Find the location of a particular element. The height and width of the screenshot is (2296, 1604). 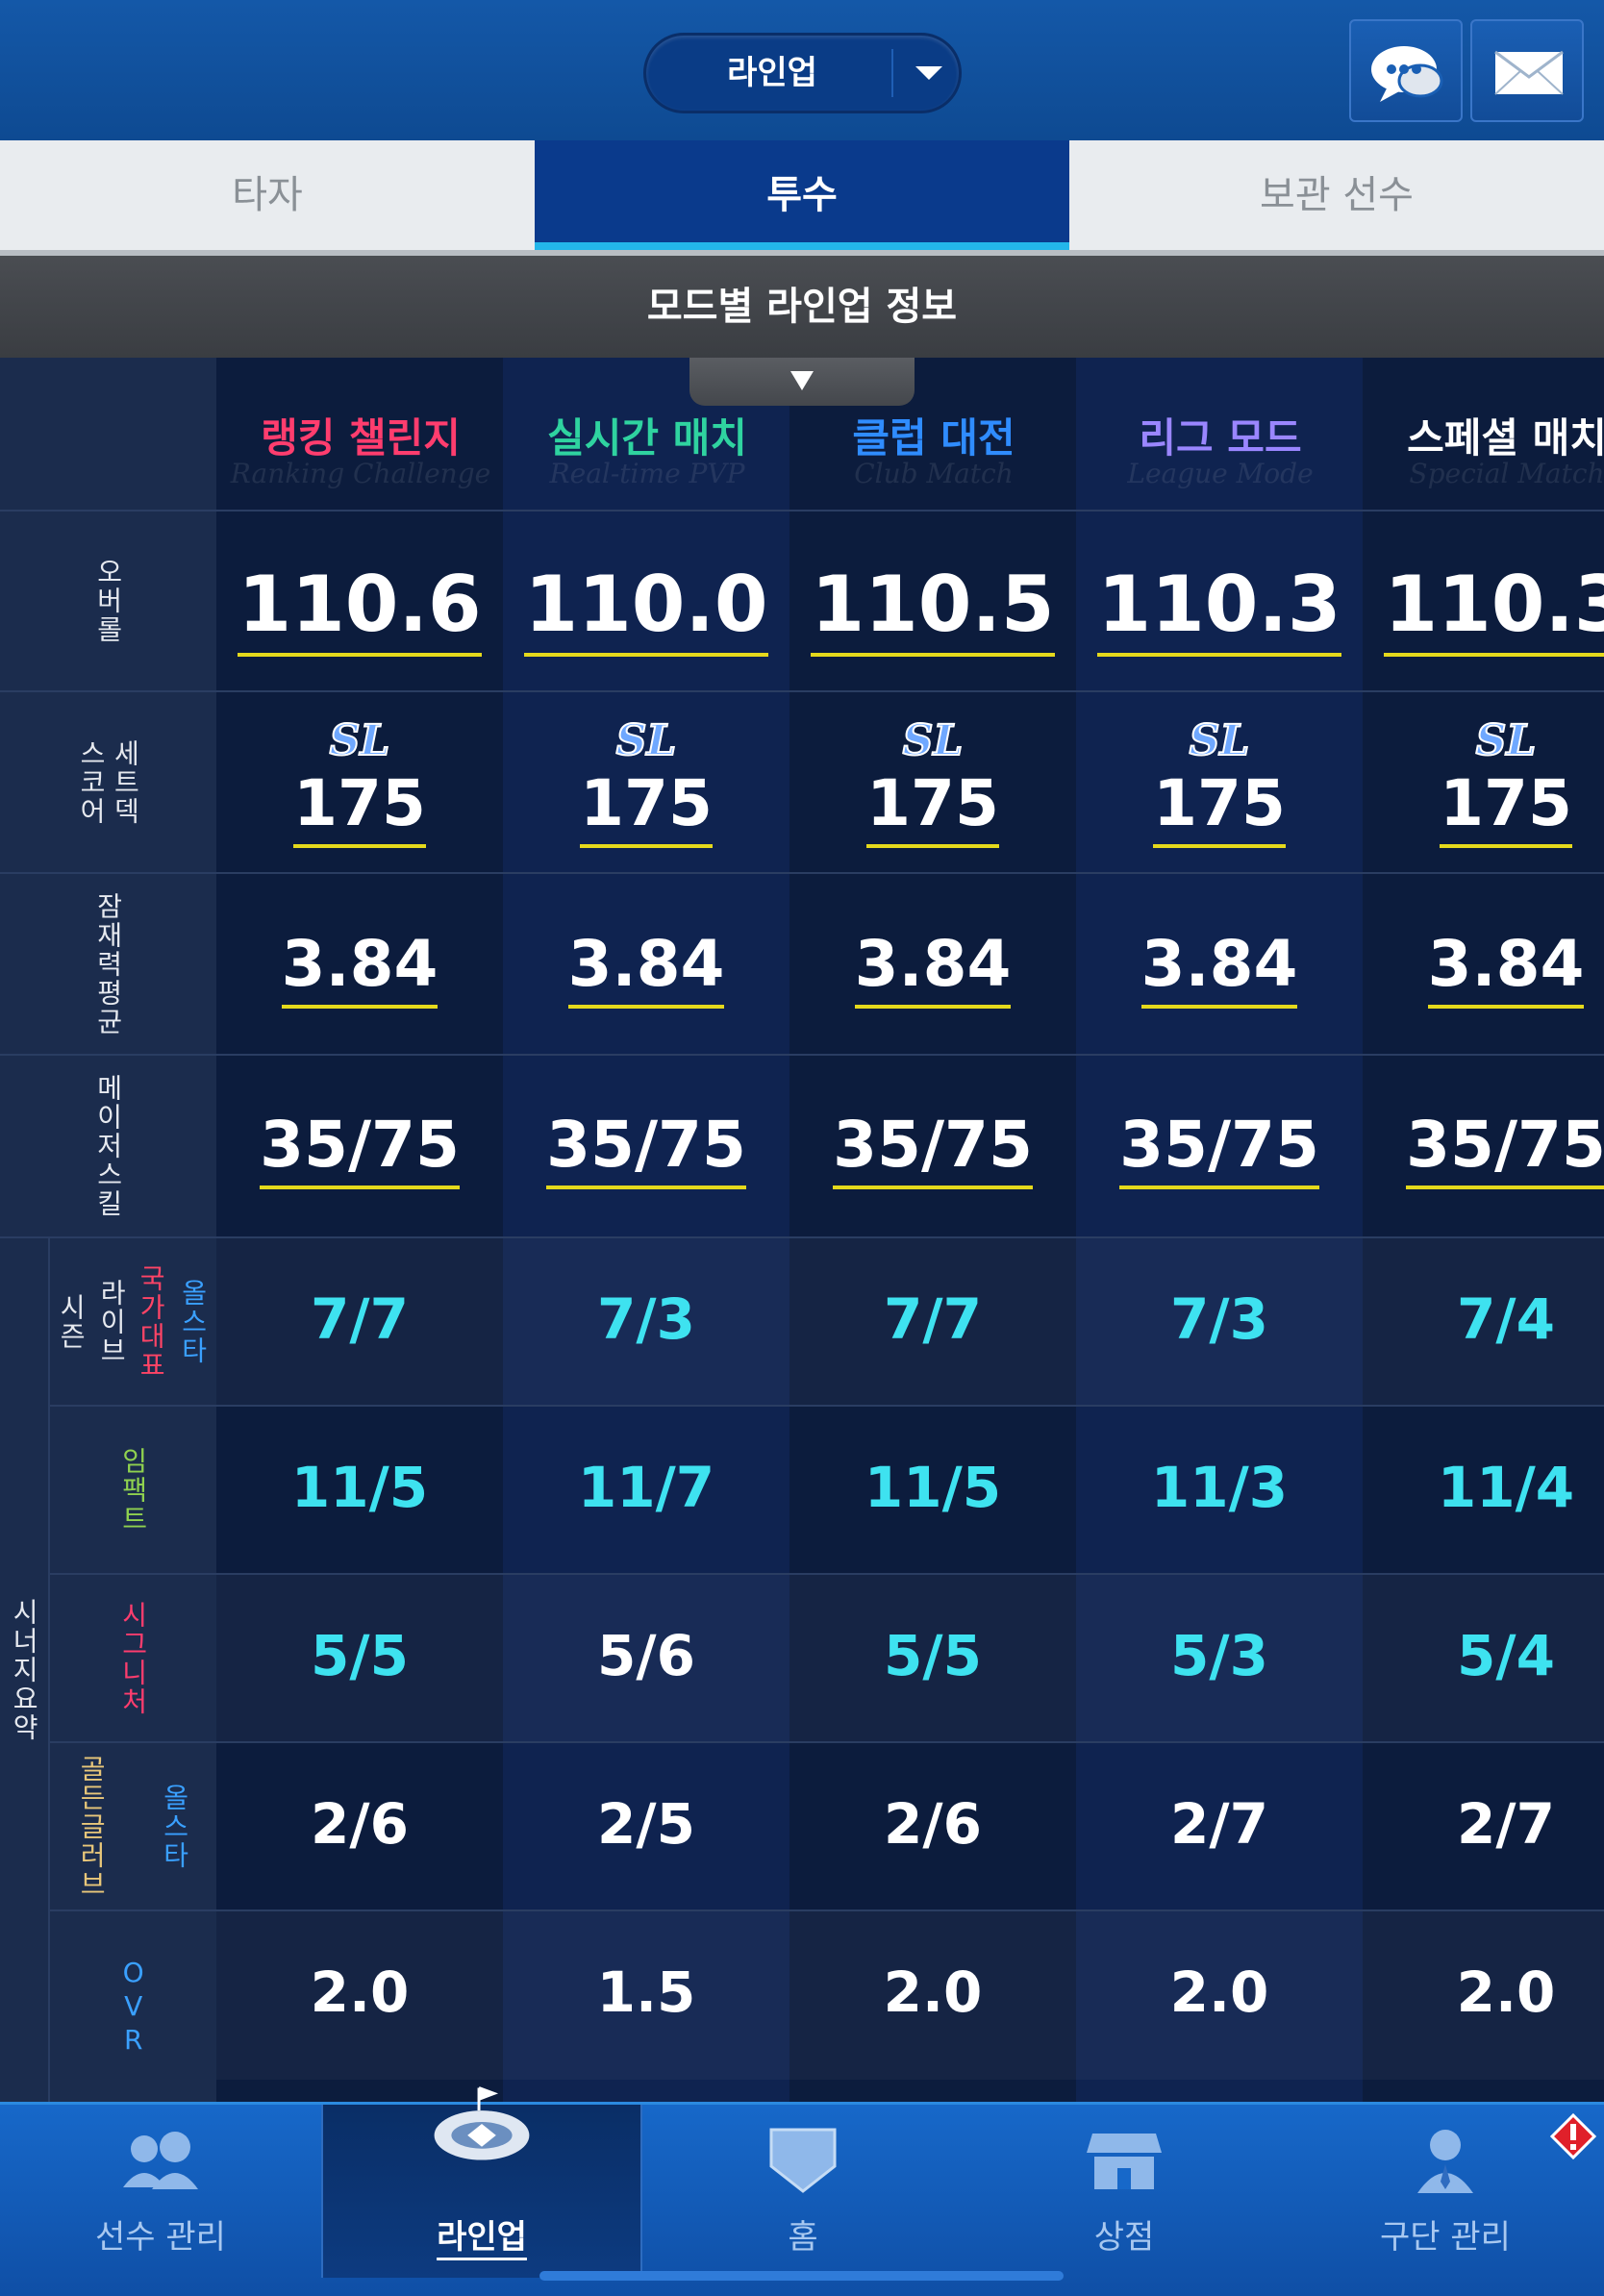

label-synergy-summary: 시너지요약 is located at coordinates (24, 1670).